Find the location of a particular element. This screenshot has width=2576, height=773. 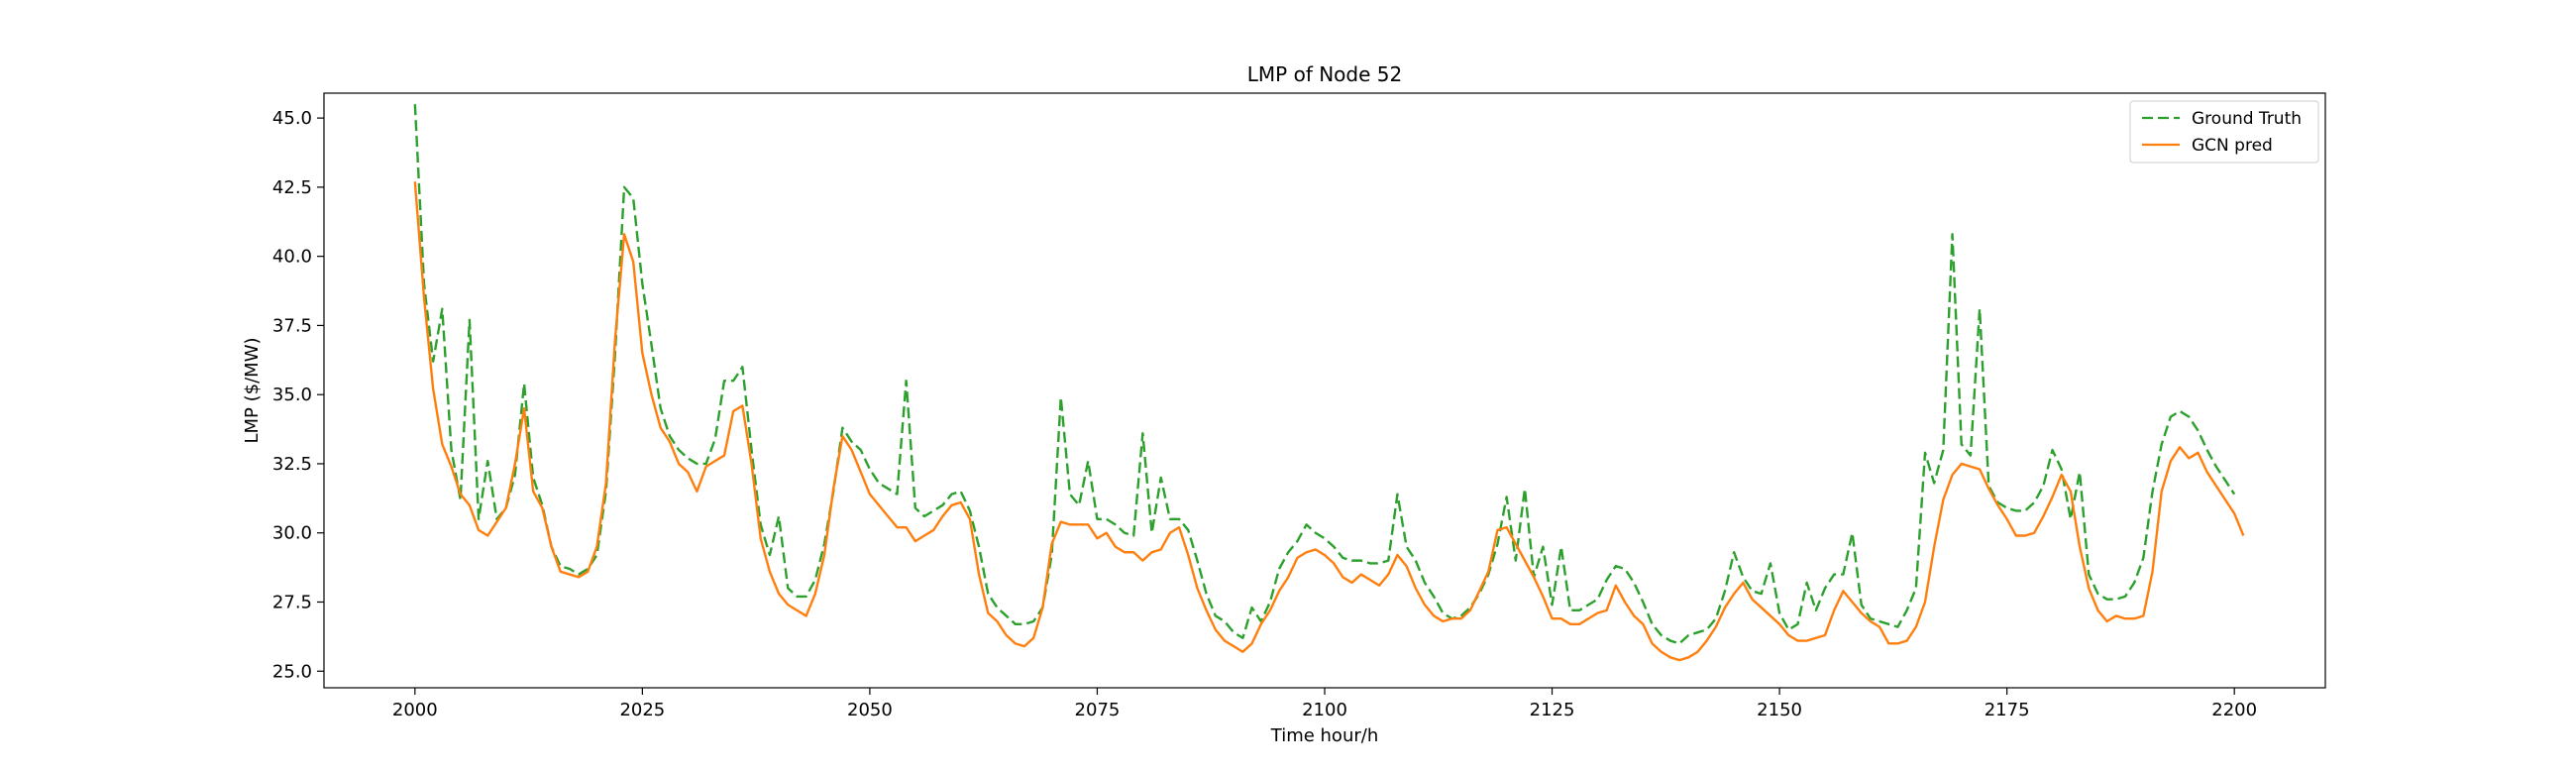

y-axis-label: LMP ($/MW) is located at coordinates (252, 390).